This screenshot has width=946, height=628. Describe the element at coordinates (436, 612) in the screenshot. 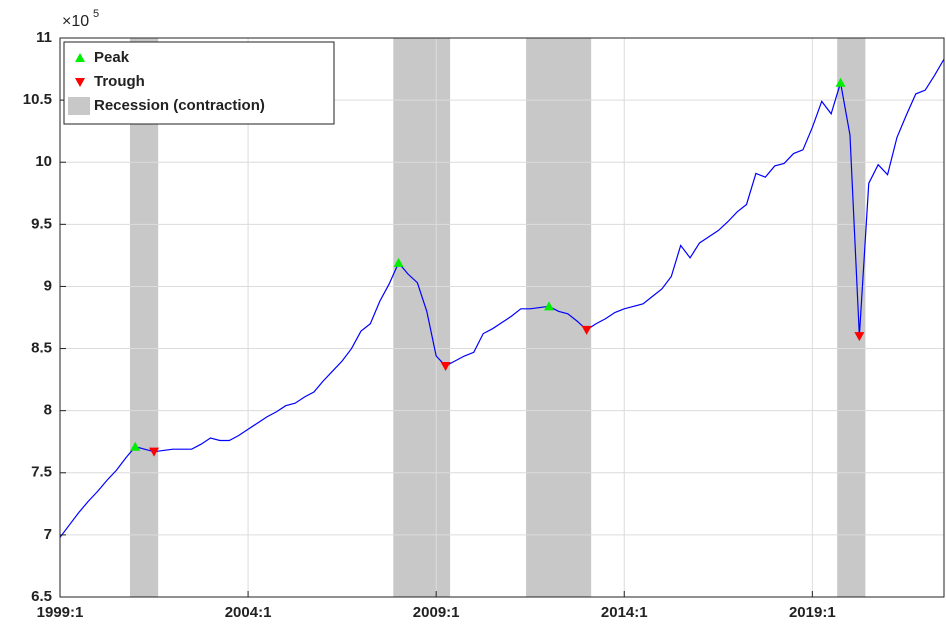

I see `x-tick-label: 2009:1` at that location.